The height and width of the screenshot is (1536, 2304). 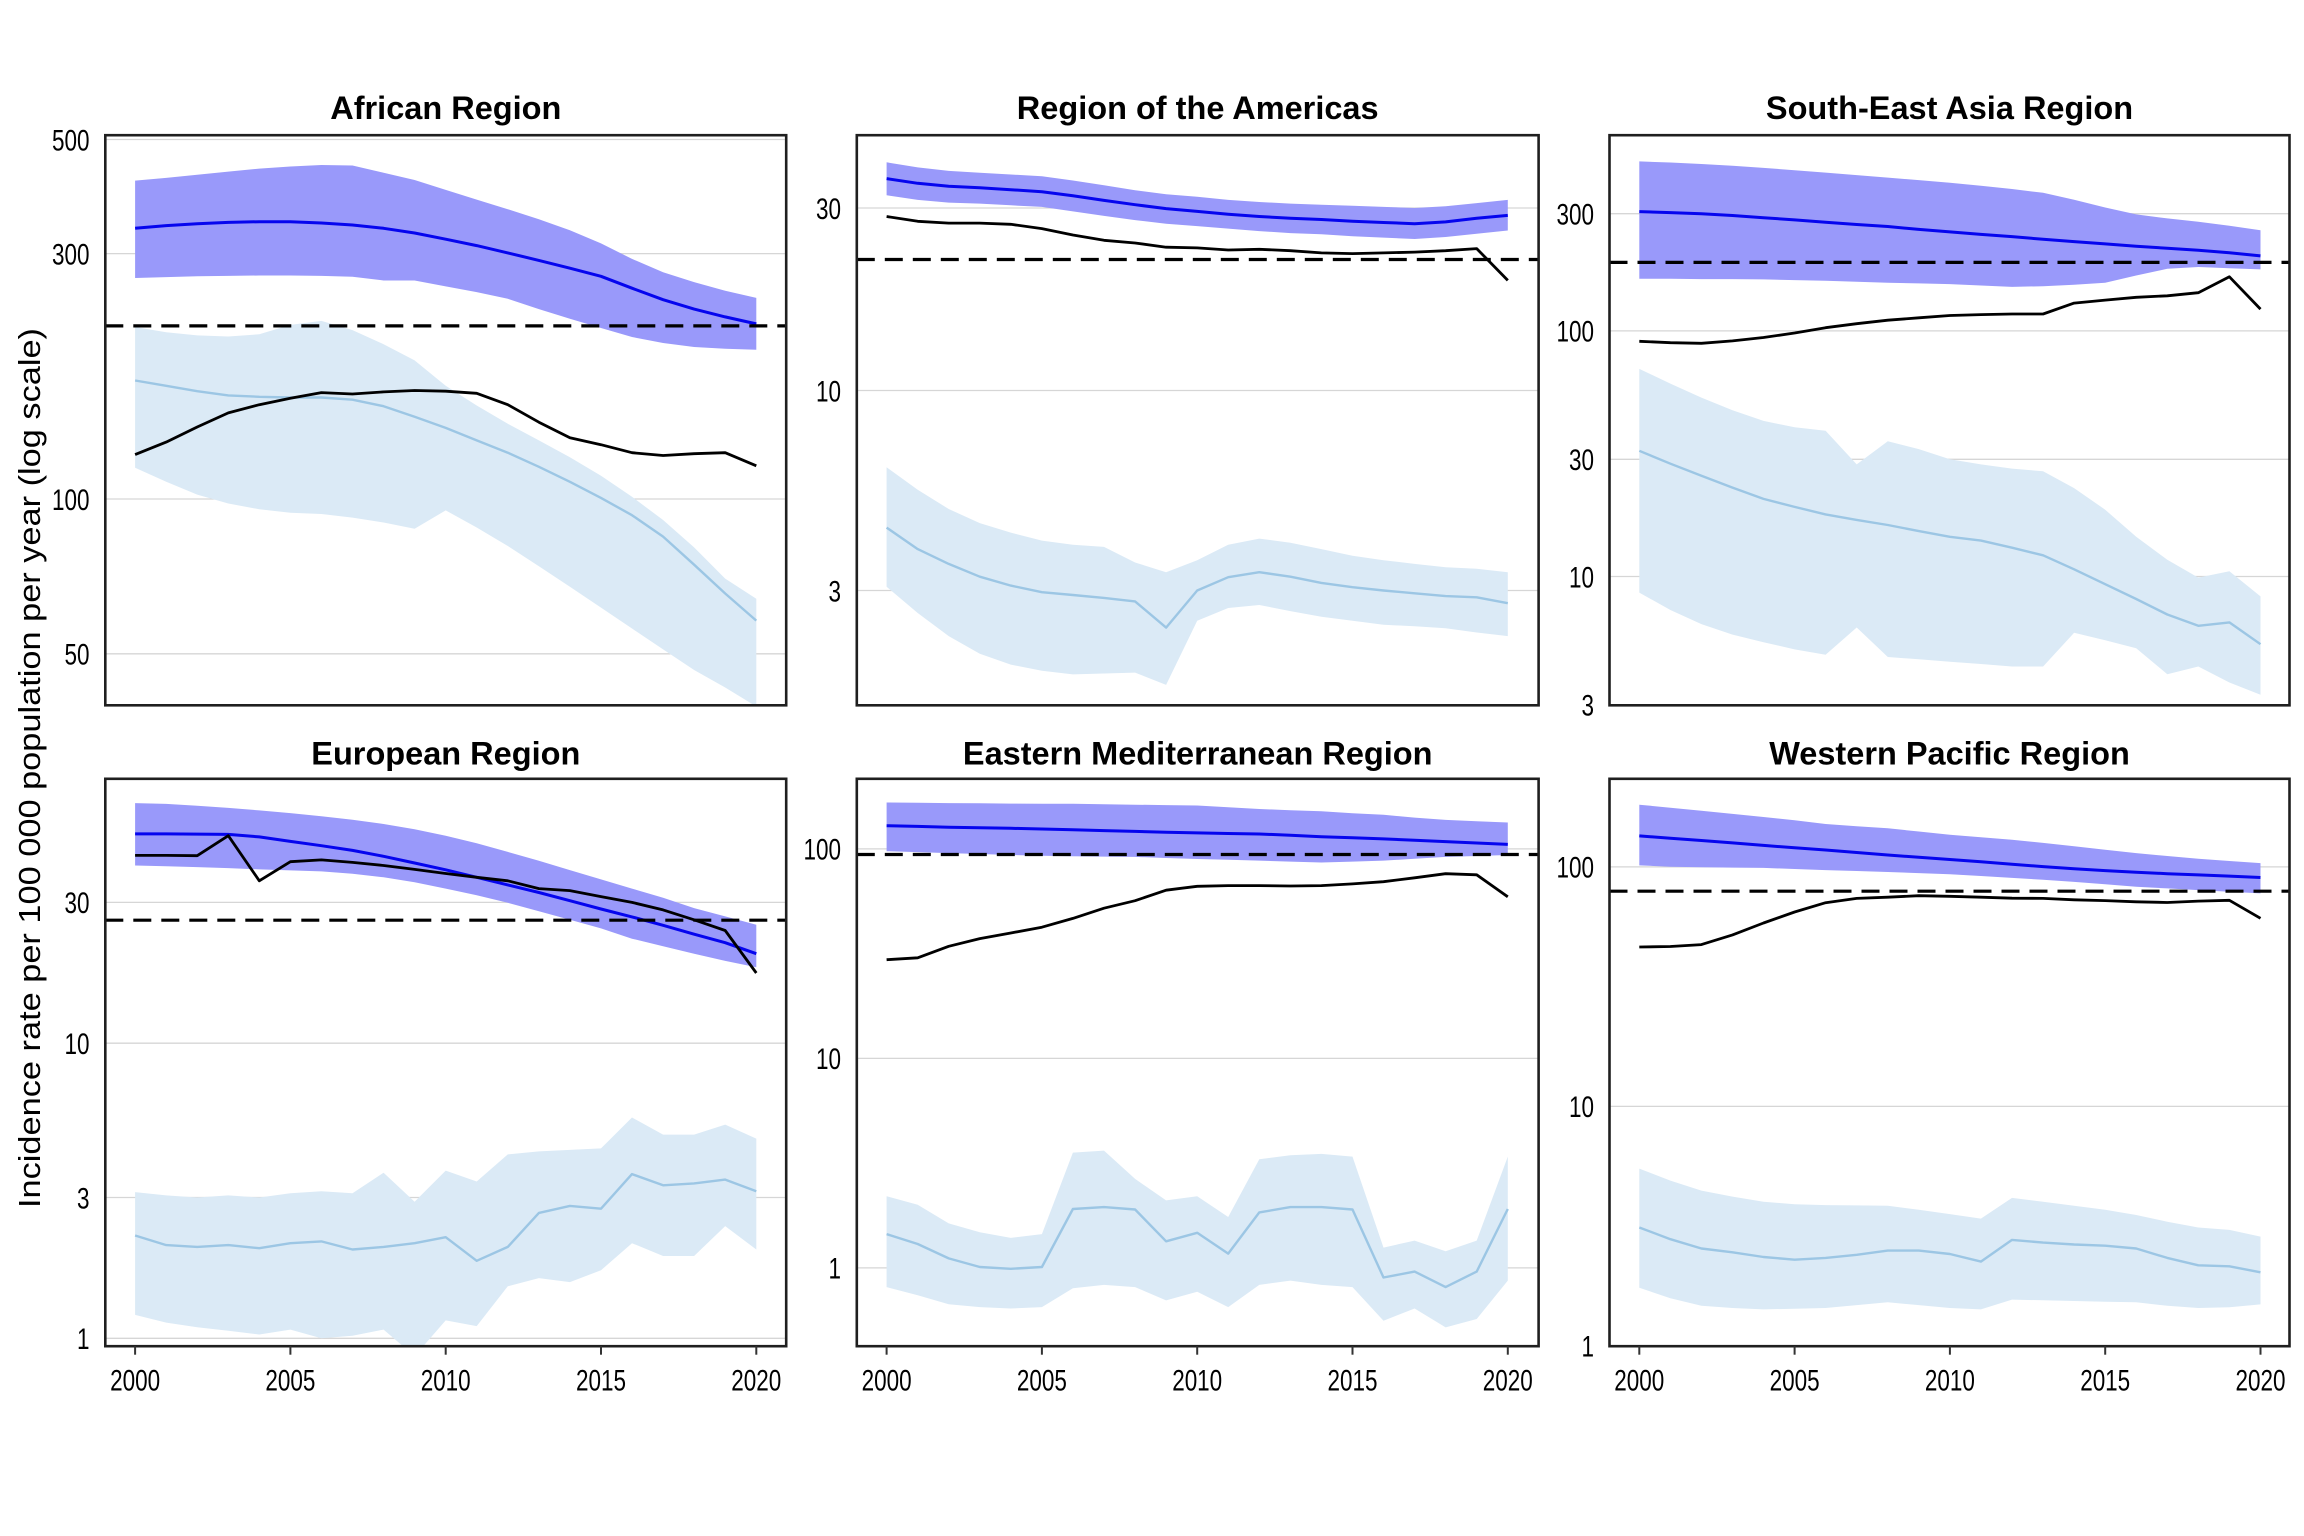 What do you see at coordinates (71, 140) in the screenshot?
I see `svg-text: 500` at bounding box center [71, 140].